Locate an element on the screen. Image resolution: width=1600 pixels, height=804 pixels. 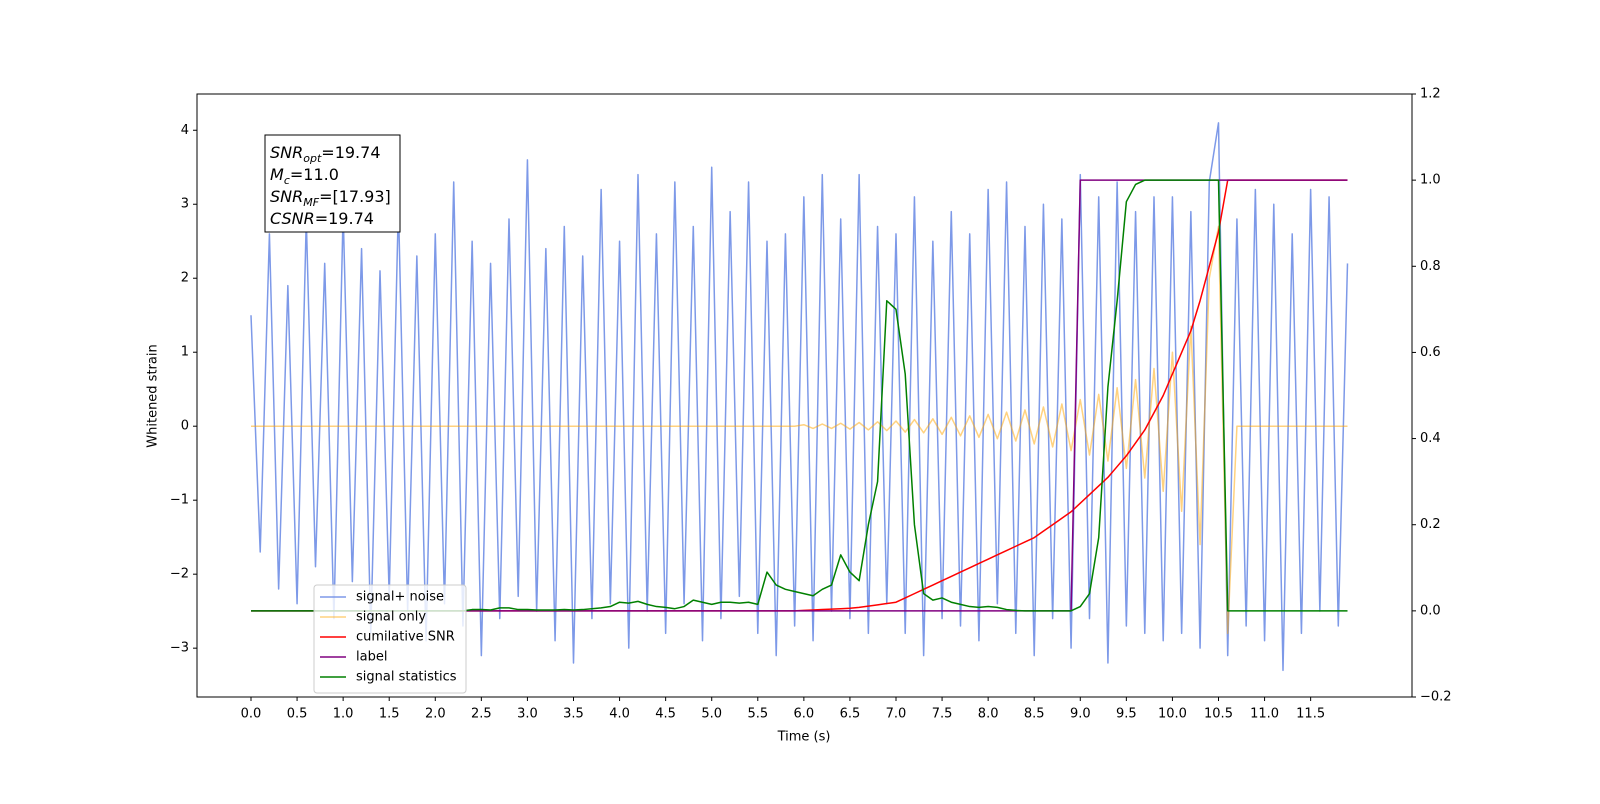
annotation-box is located at coordinates (332, 183).